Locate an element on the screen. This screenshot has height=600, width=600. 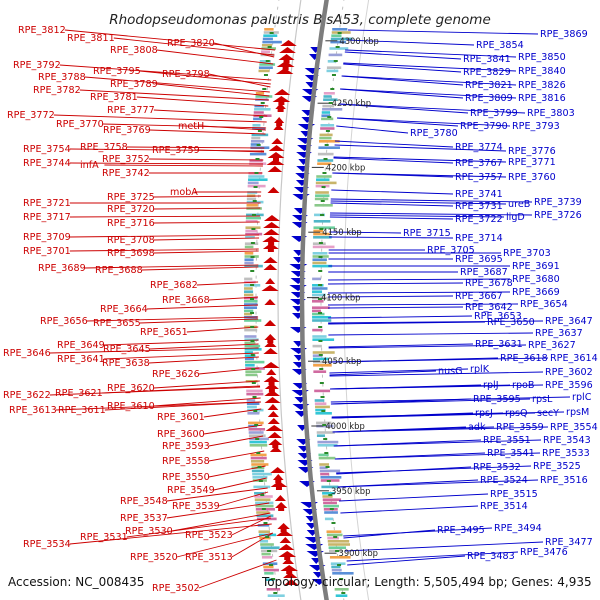
reverse-gene-label: RPE_3829 is located at coordinates (487, 72).